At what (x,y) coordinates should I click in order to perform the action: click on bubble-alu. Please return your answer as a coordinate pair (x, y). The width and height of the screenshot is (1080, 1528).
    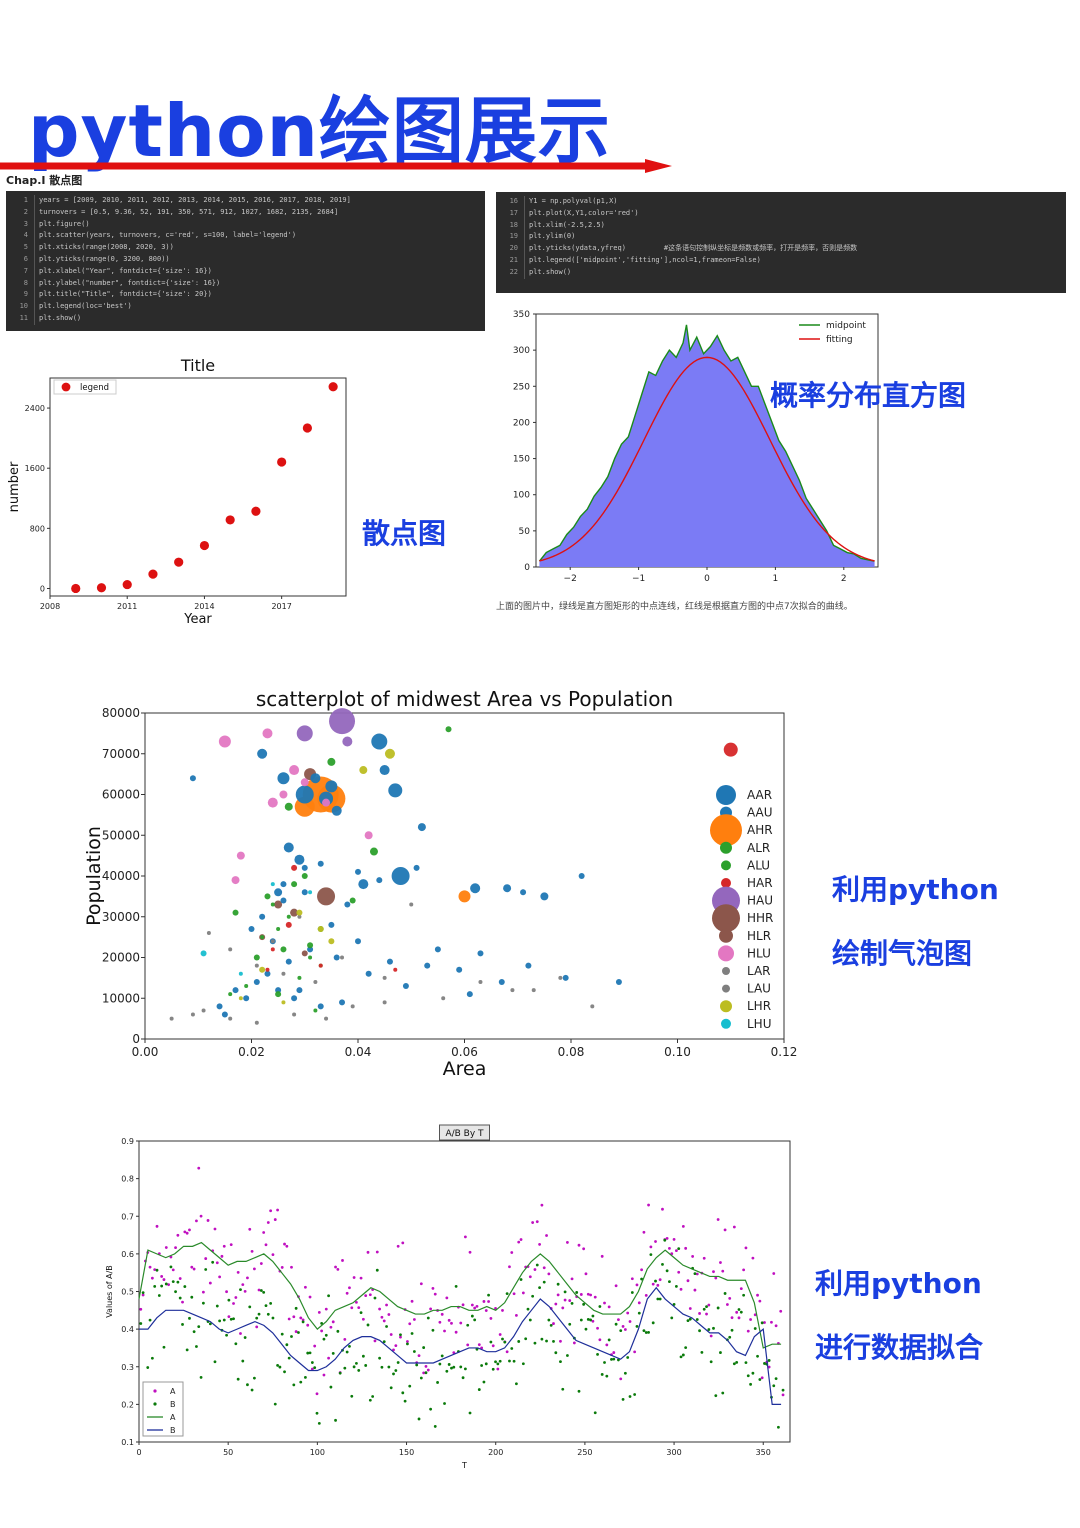
    Looking at the image, I should click on (315, 1010).